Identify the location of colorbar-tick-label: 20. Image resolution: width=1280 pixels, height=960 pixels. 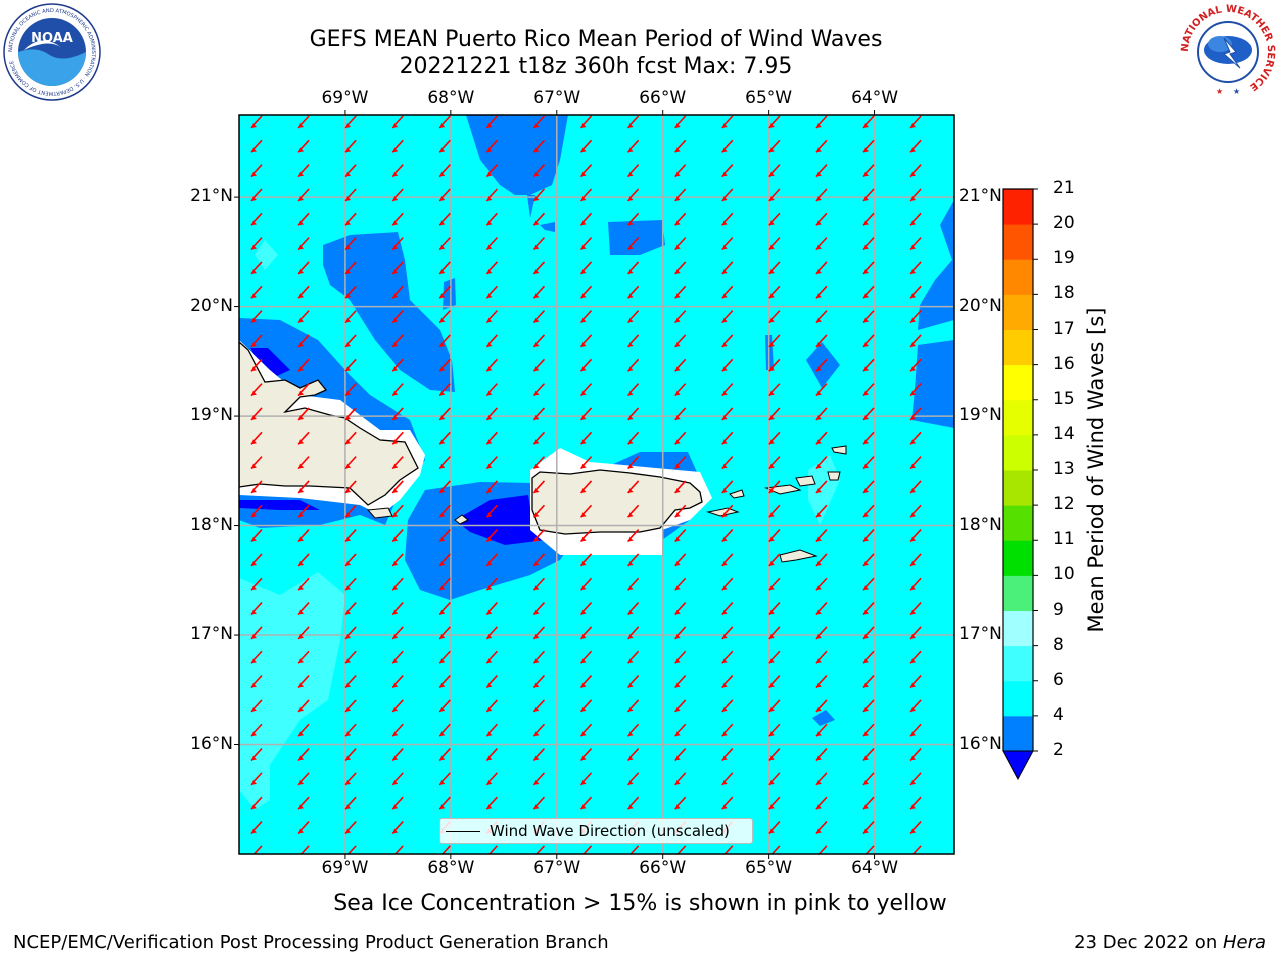
(1064, 223).